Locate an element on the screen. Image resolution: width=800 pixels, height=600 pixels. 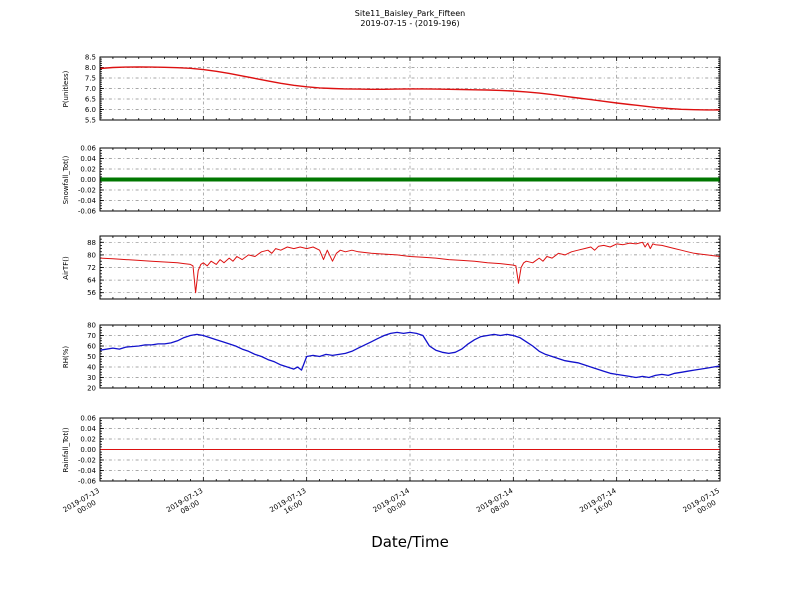
x-tick-label: 2019-07-1316:00 is located at coordinates (289, 504).